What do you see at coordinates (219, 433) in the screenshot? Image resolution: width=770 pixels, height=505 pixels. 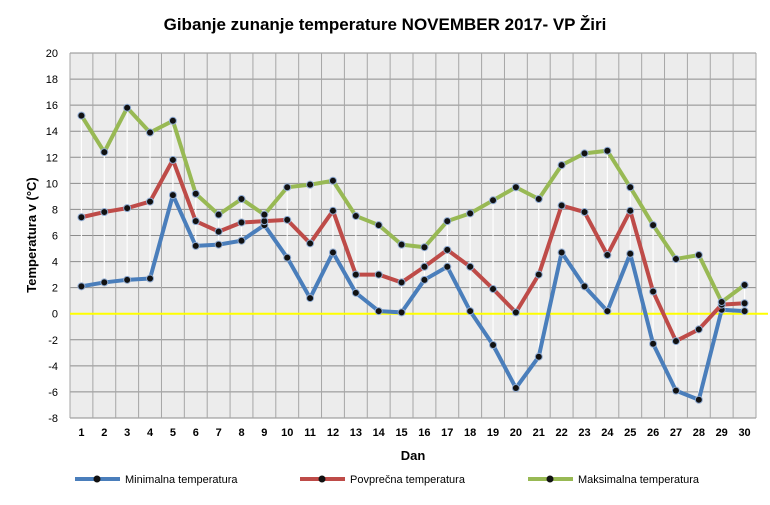 I see `x-tick-label: 7` at bounding box center [219, 433].